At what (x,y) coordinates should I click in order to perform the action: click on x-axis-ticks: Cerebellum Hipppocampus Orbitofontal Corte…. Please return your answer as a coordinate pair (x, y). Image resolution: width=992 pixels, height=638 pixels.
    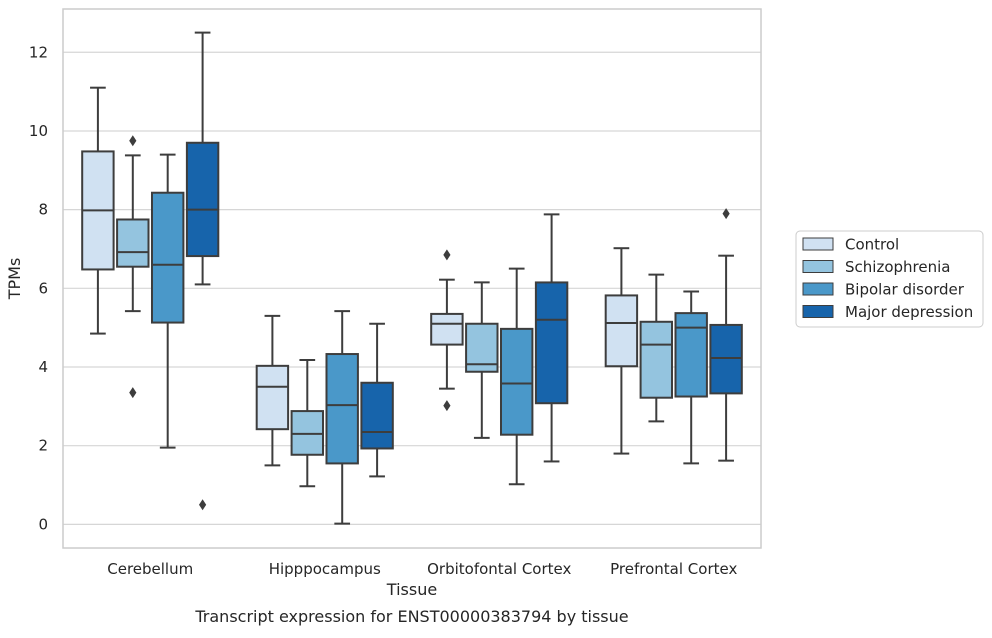
    Looking at the image, I should click on (422, 569).